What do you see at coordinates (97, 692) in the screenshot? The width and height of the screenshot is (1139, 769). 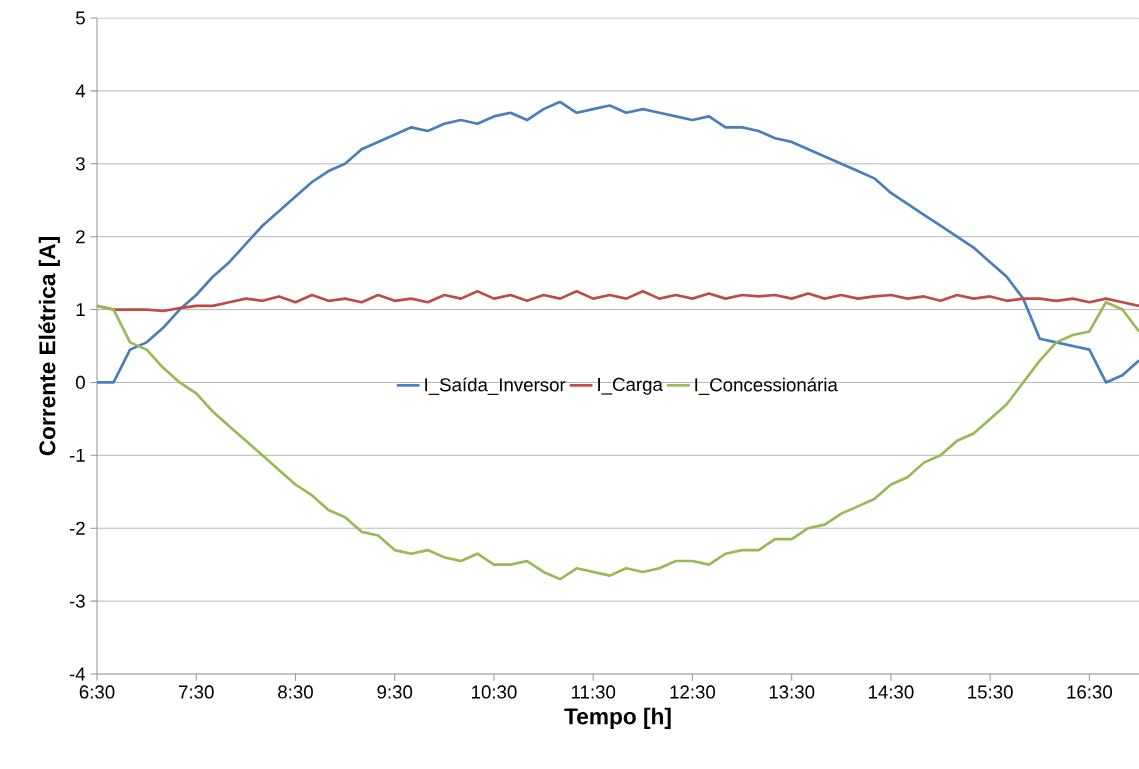 I see `x-tick-label: 6:30` at bounding box center [97, 692].